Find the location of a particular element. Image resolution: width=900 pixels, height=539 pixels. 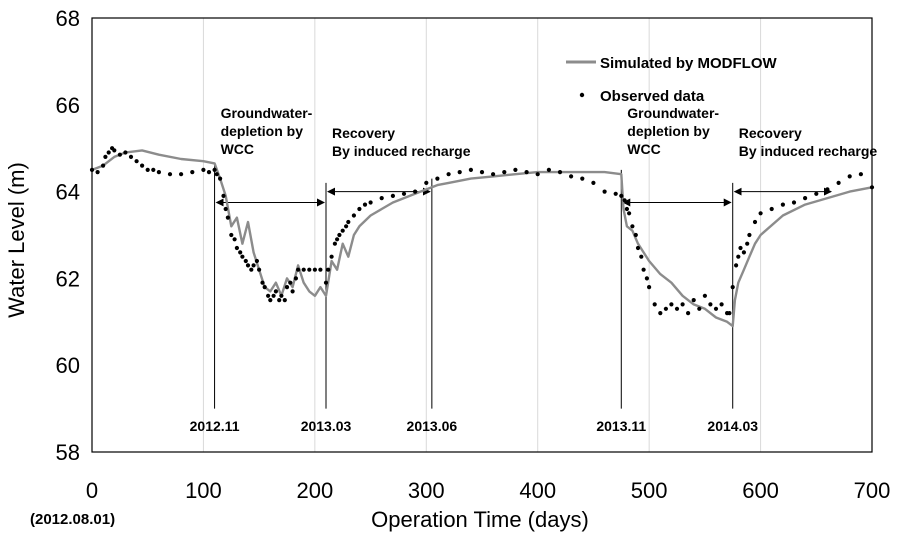

annotation-text-0-2: WCC is located at coordinates (237, 149).